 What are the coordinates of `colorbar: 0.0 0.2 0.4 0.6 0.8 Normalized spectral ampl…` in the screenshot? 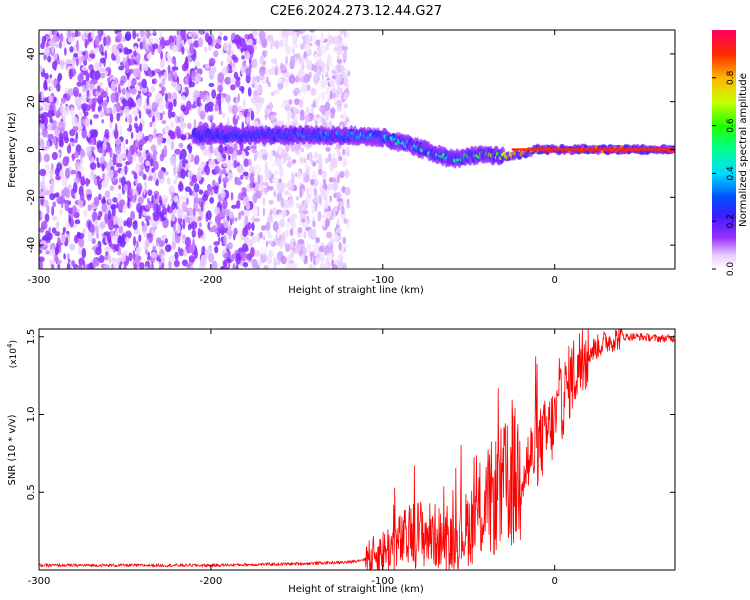 It's located at (730, 153).